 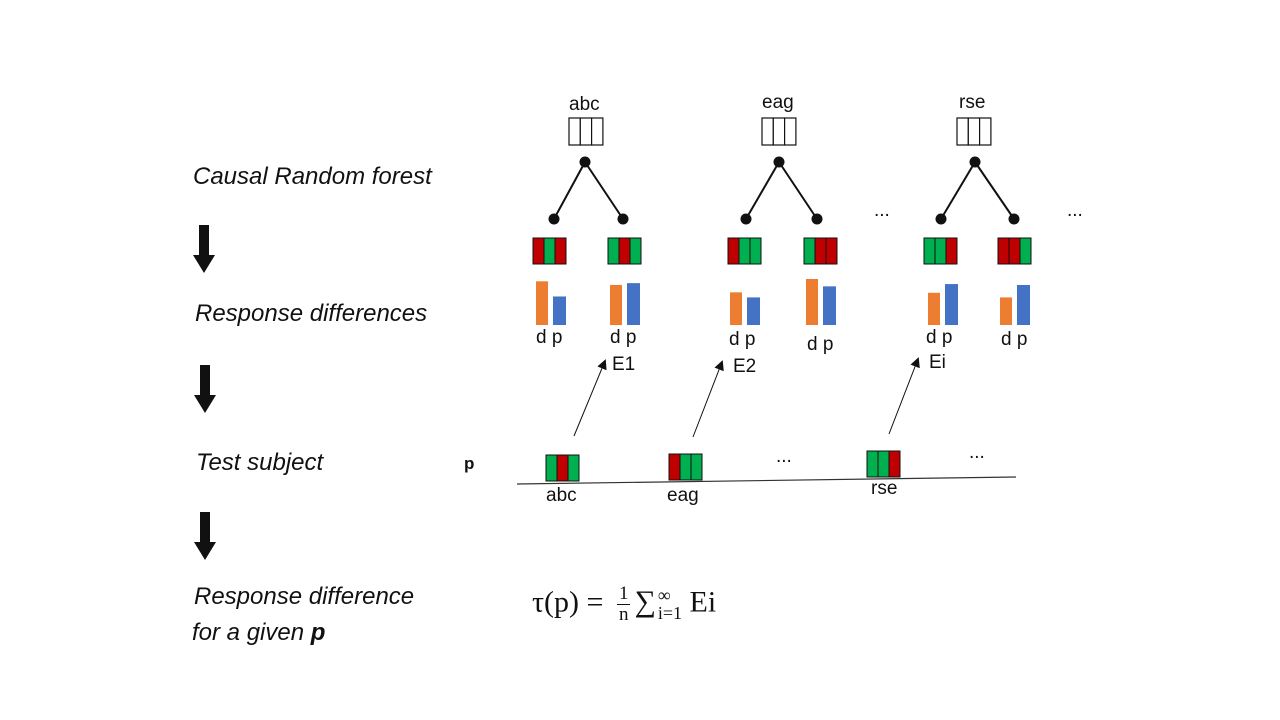 What do you see at coordinates (318, 632) in the screenshot?
I see `given-var: p` at bounding box center [318, 632].